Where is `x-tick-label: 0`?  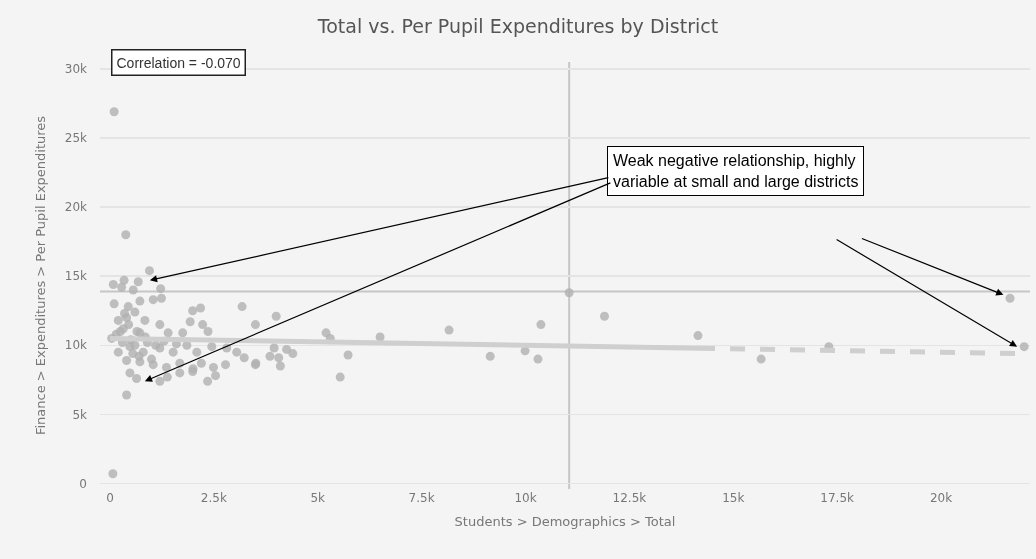 x-tick-label: 0 is located at coordinates (110, 498).